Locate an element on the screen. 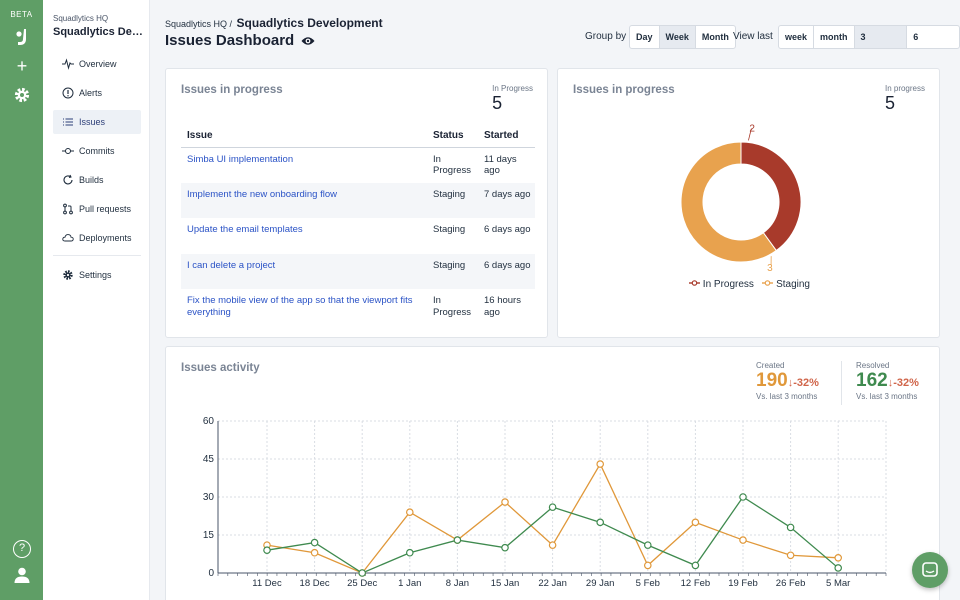  y-tick-label: 0 is located at coordinates (211, 573).